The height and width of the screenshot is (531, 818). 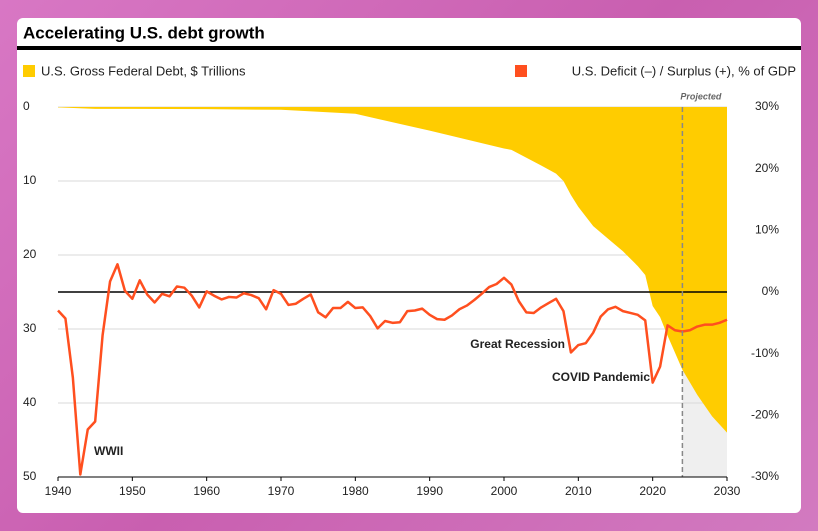 What do you see at coordinates (767, 230) in the screenshot?
I see `y2-tick-label: 10%` at bounding box center [767, 230].